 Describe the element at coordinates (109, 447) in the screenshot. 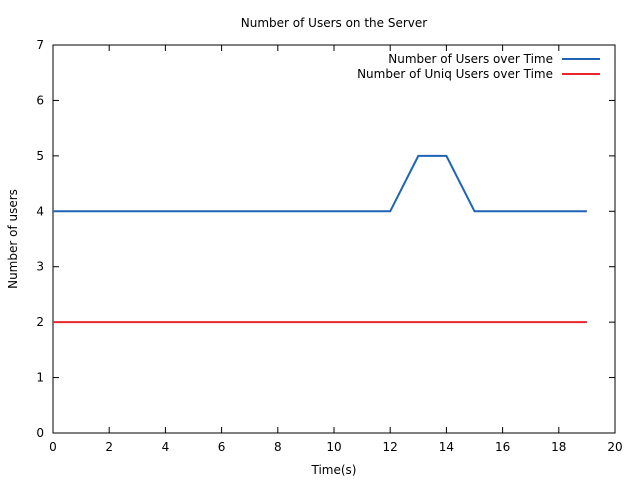

I see `x-tick-label: 2` at that location.